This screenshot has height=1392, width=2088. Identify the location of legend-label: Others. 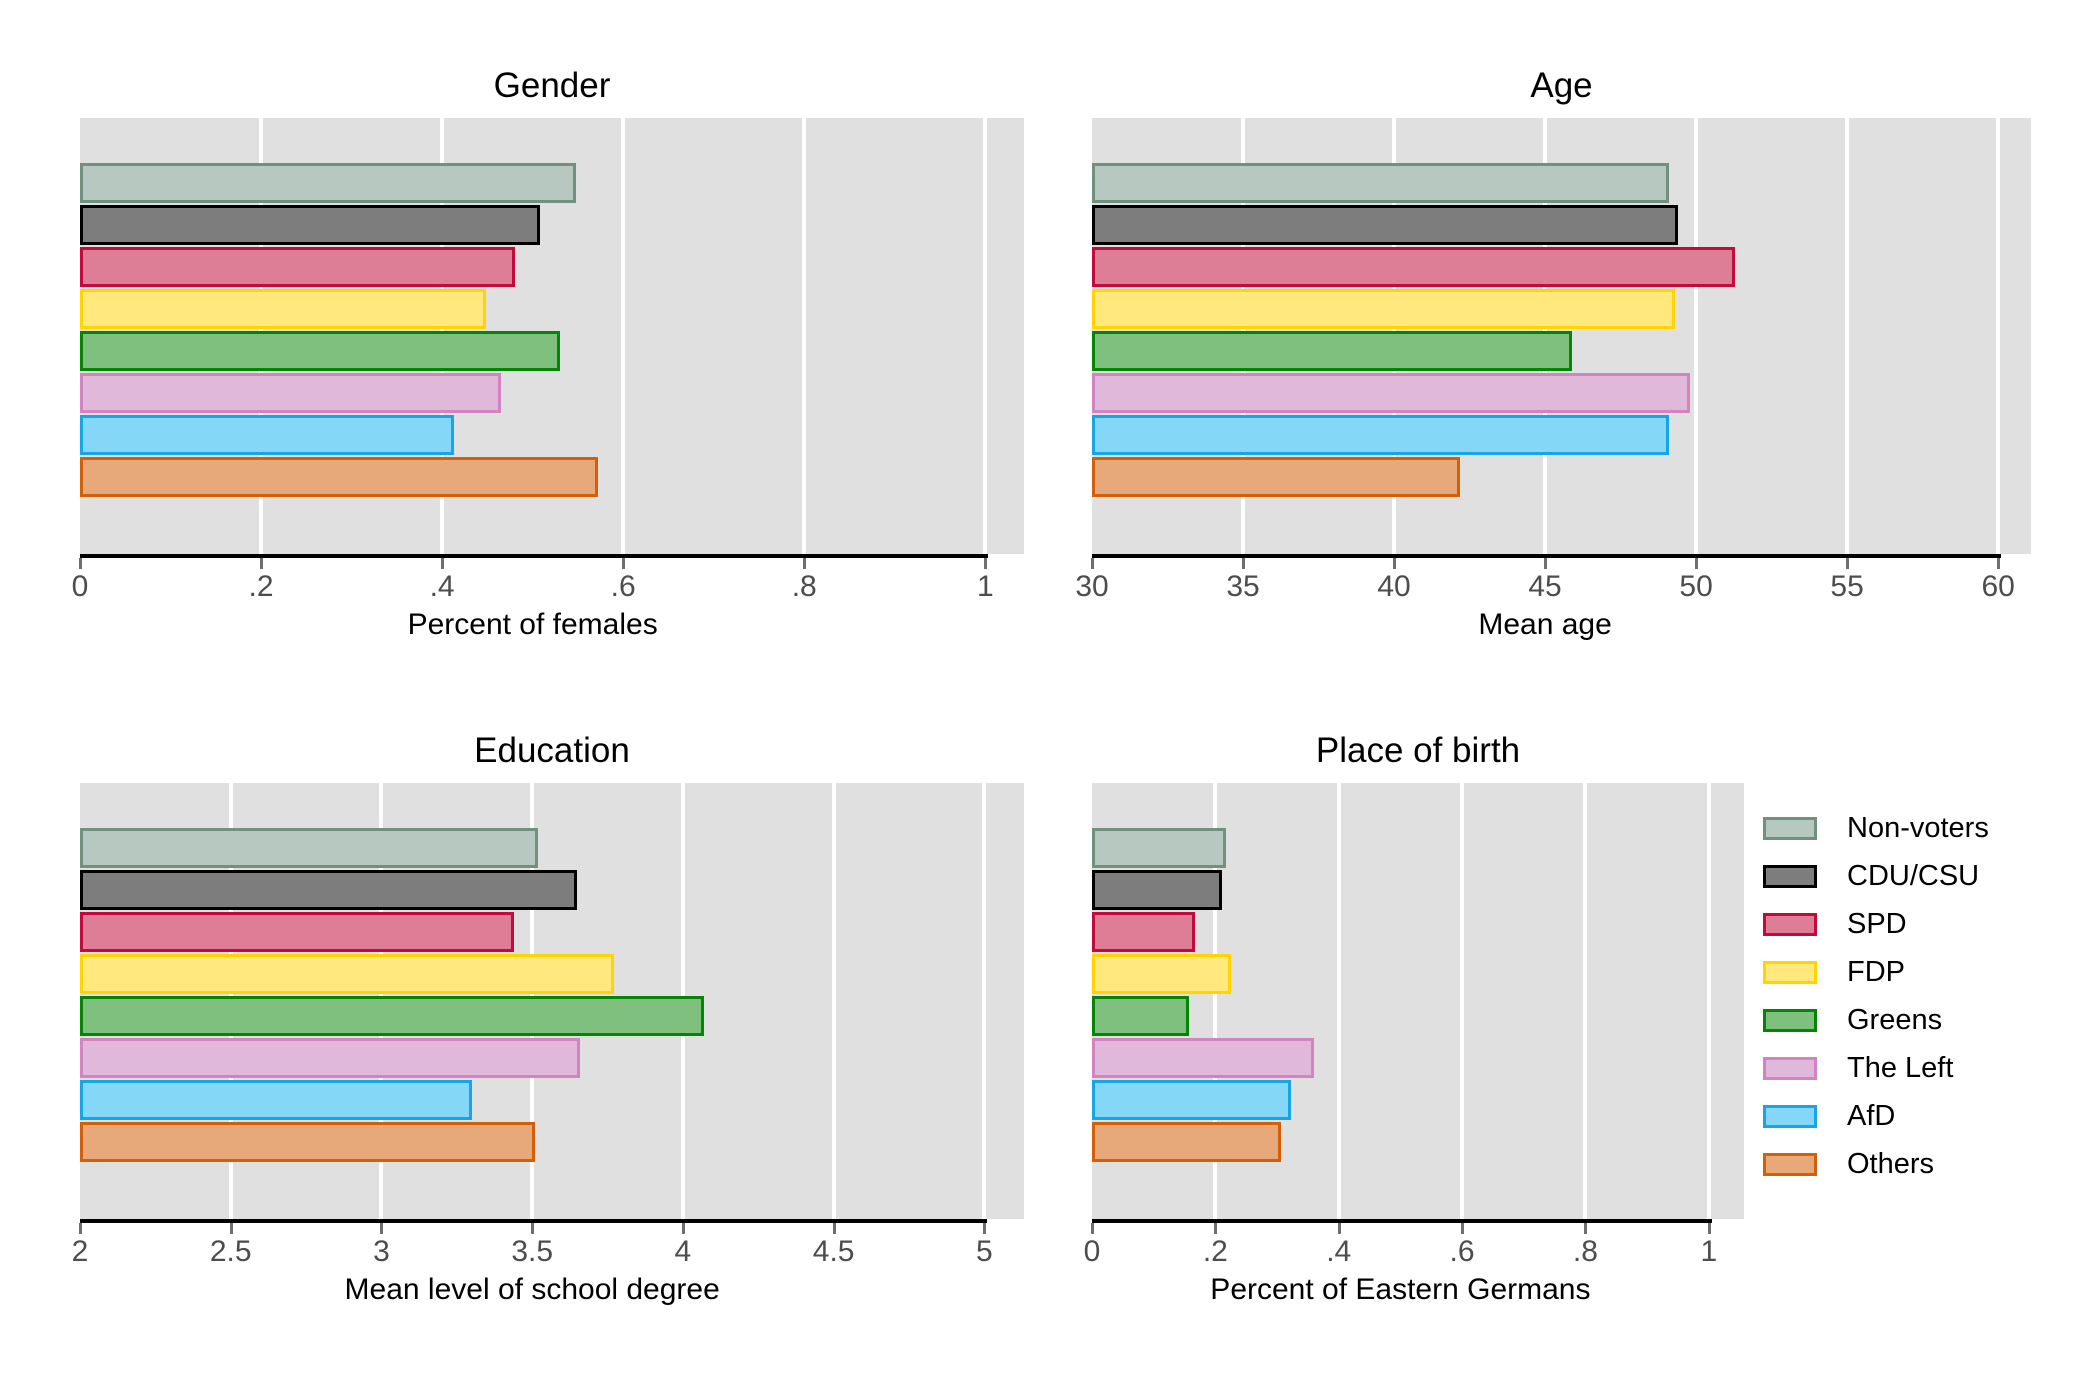
(1891, 1164).